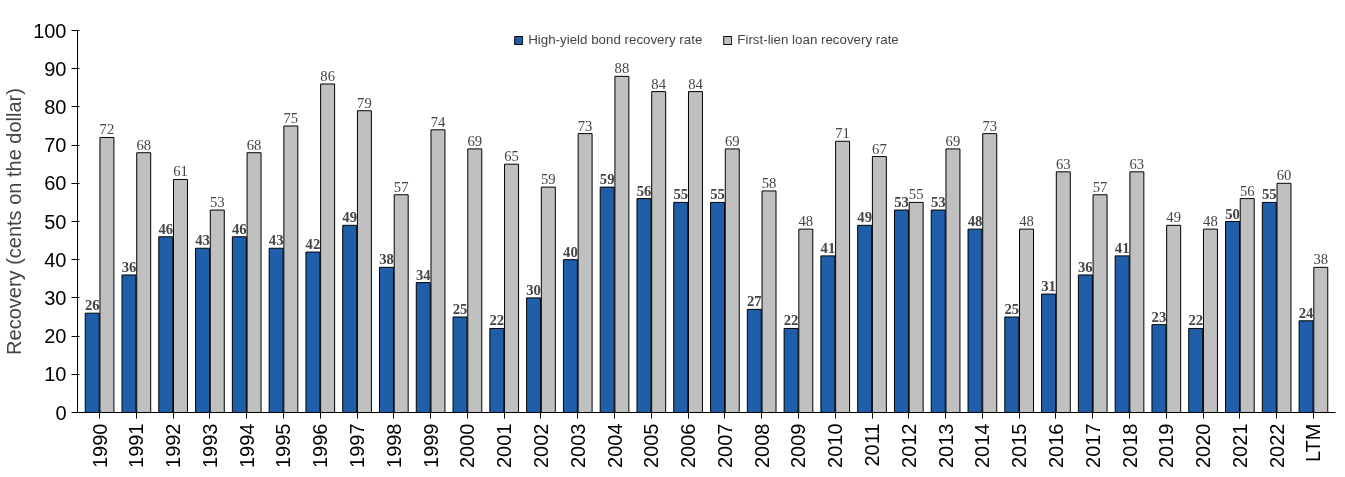 This screenshot has height=477, width=1345. Describe the element at coordinates (1196, 320) in the screenshot. I see `data-label: 22` at that location.